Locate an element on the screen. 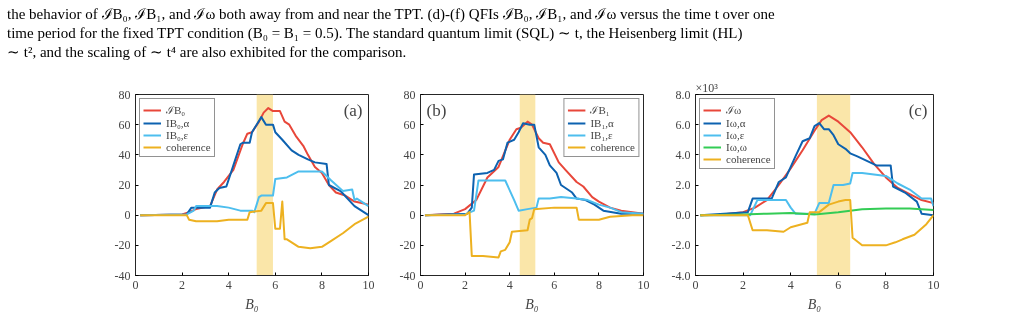 The image size is (1028, 314). legend-label: IB₀,α is located at coordinates (178, 123).